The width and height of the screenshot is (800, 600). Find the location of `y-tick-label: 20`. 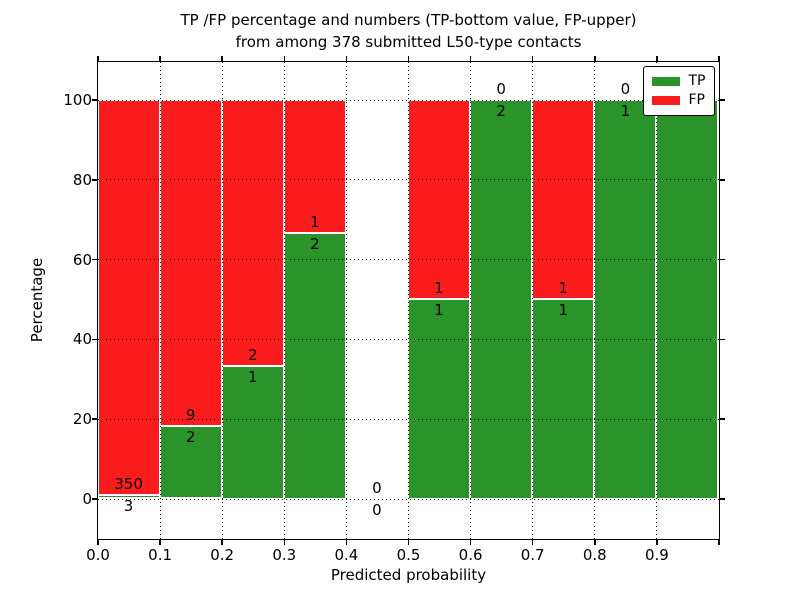

y-tick-label: 20 is located at coordinates (82, 419).